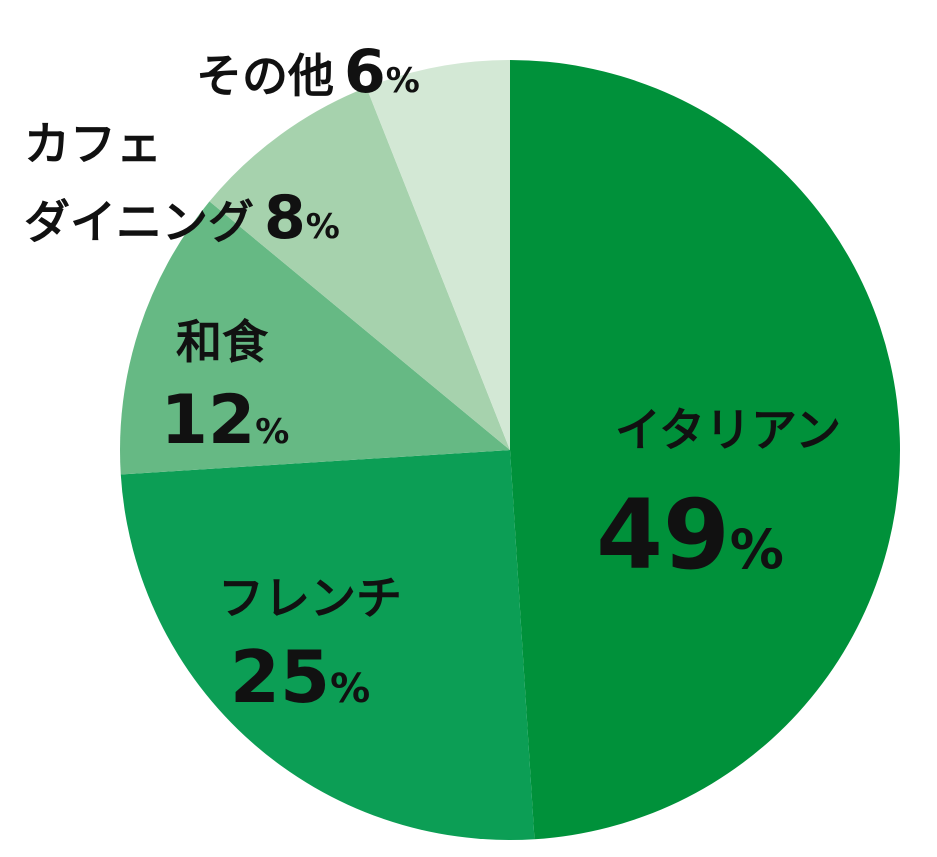  I want to click on slice-value-washoku: 12%, so click(225, 420).